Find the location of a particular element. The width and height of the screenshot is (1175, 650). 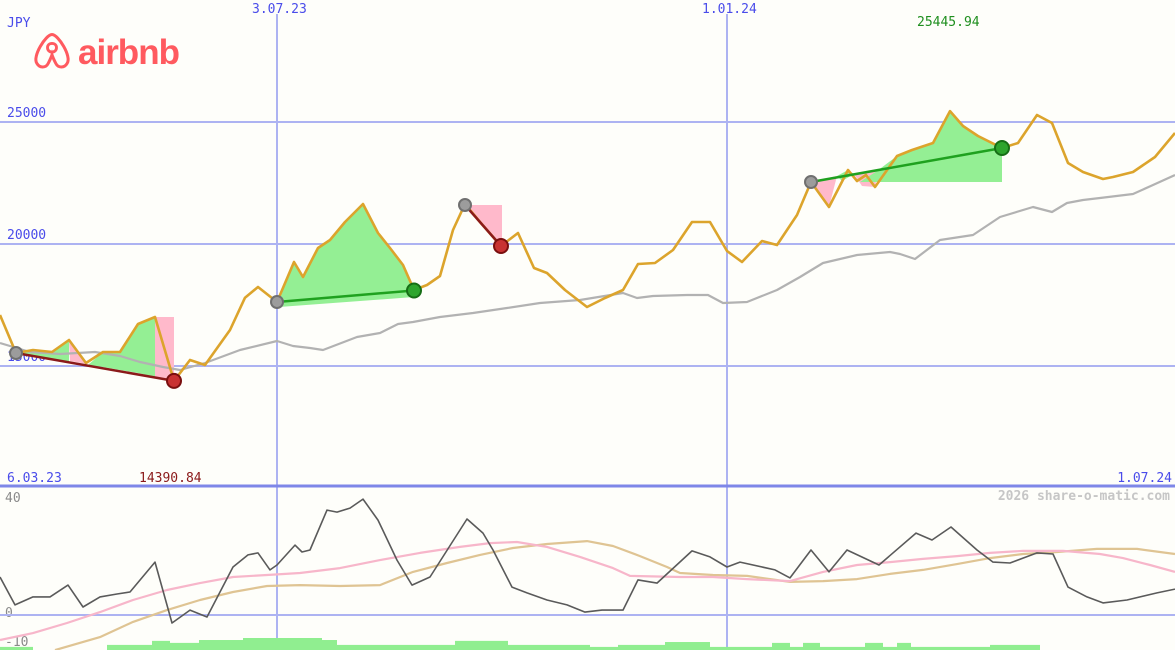

date-gridline-label: 1.01.24 is located at coordinates (729, 9).